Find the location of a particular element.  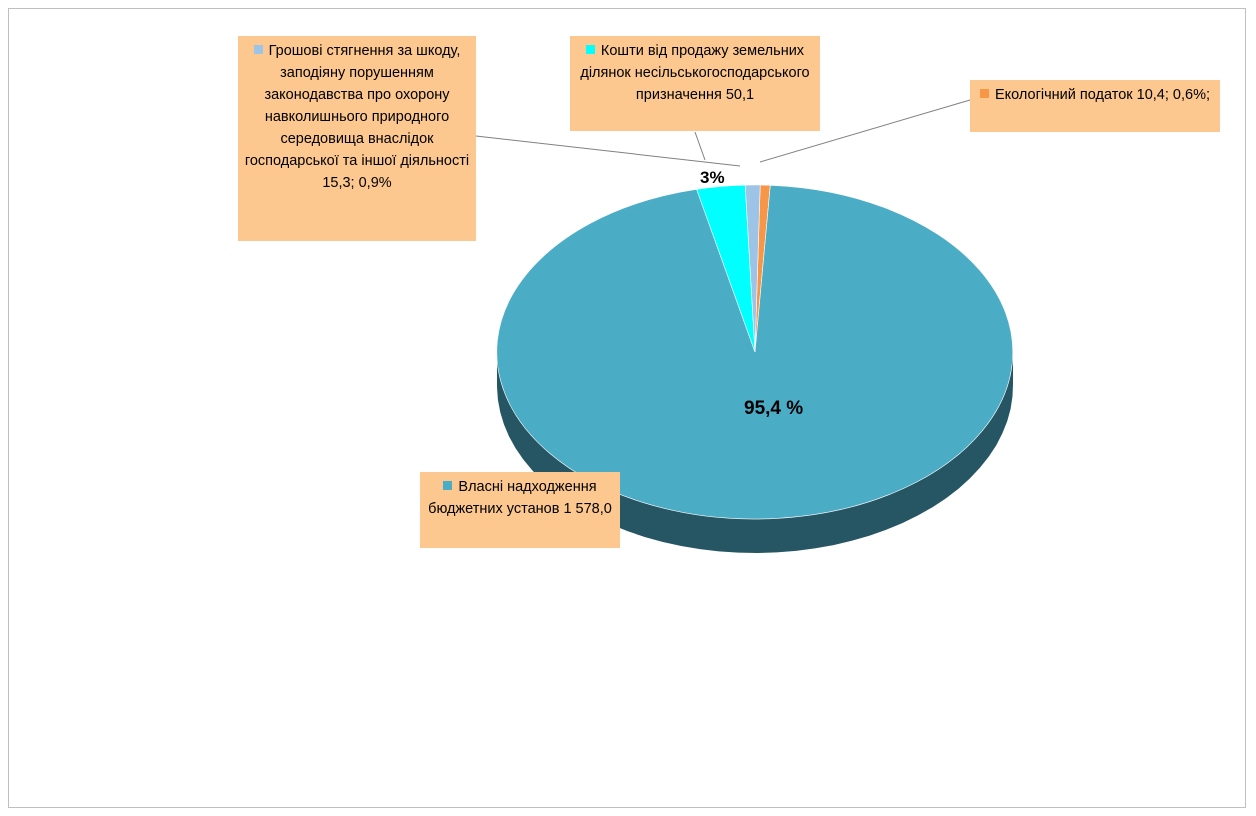

leader-line-fines is located at coordinates (608, 151).